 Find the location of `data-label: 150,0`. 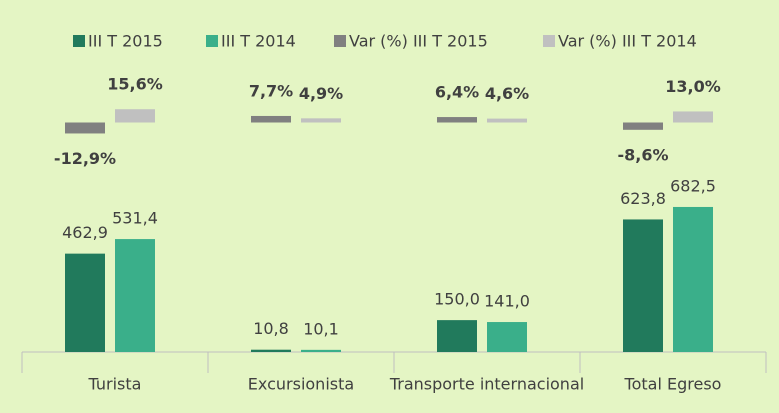

data-label: 150,0 is located at coordinates (457, 299).